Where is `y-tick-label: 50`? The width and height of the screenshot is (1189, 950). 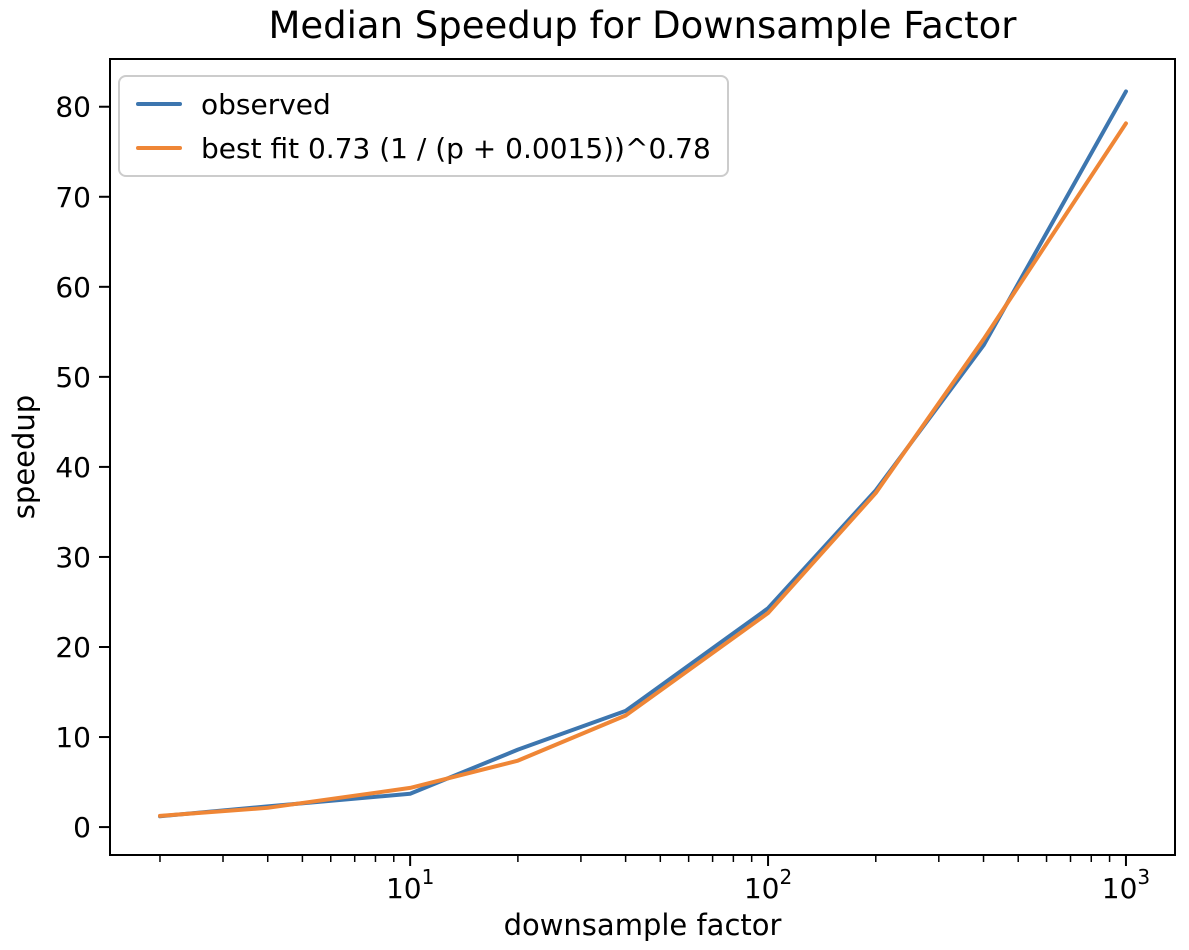
y-tick-label: 50 is located at coordinates (73, 377).